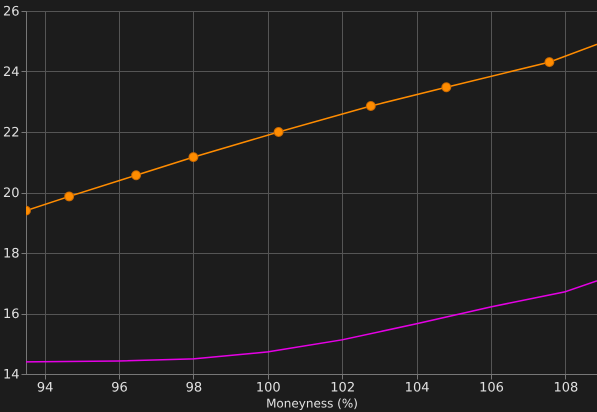 This screenshot has height=412, width=597. I want to click on x-tick-label: 96, so click(119, 388).